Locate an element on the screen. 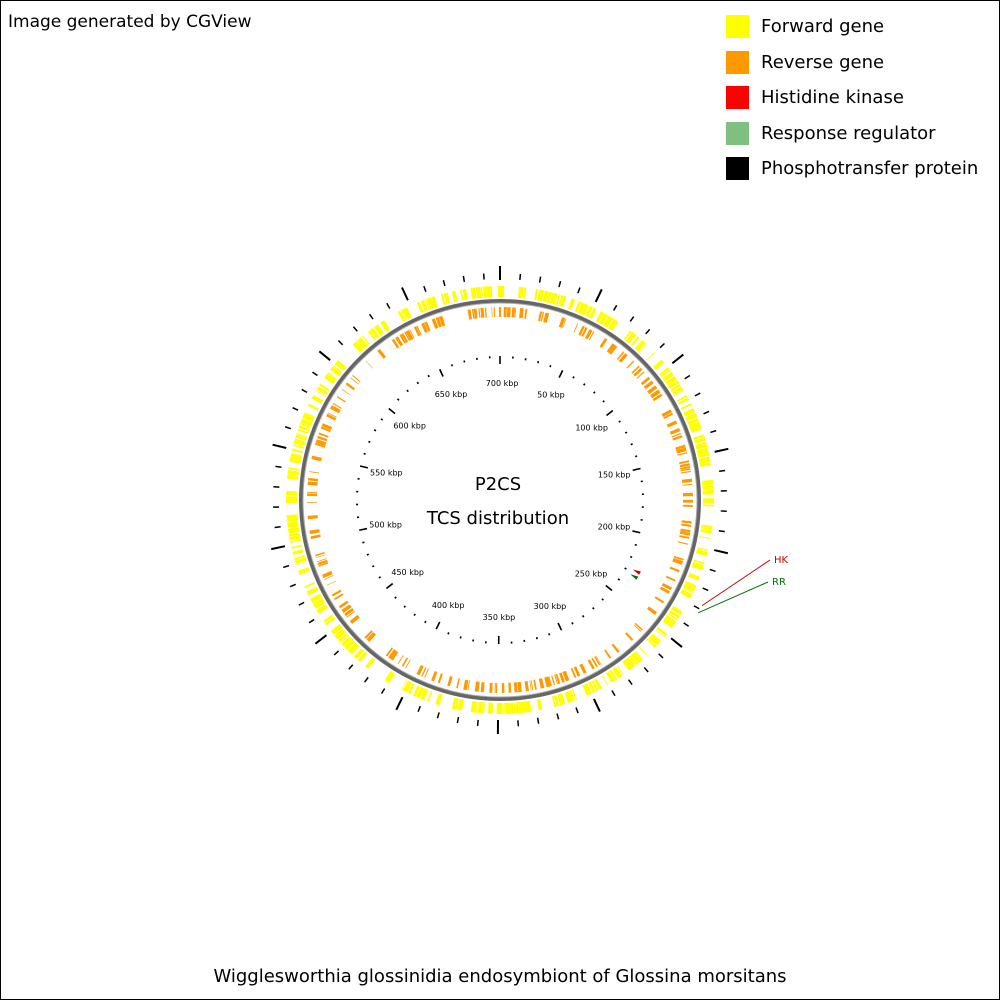 This screenshot has width=1000, height=1000. tick-label: 150 kbp is located at coordinates (614, 474).